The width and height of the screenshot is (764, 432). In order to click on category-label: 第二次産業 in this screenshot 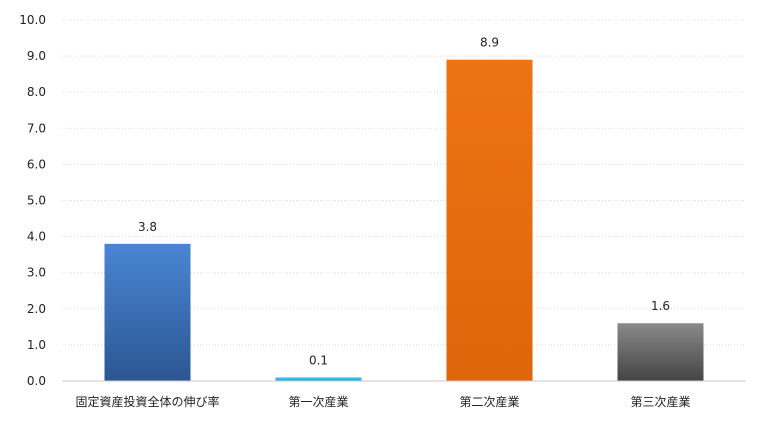, I will do `click(489, 401)`.